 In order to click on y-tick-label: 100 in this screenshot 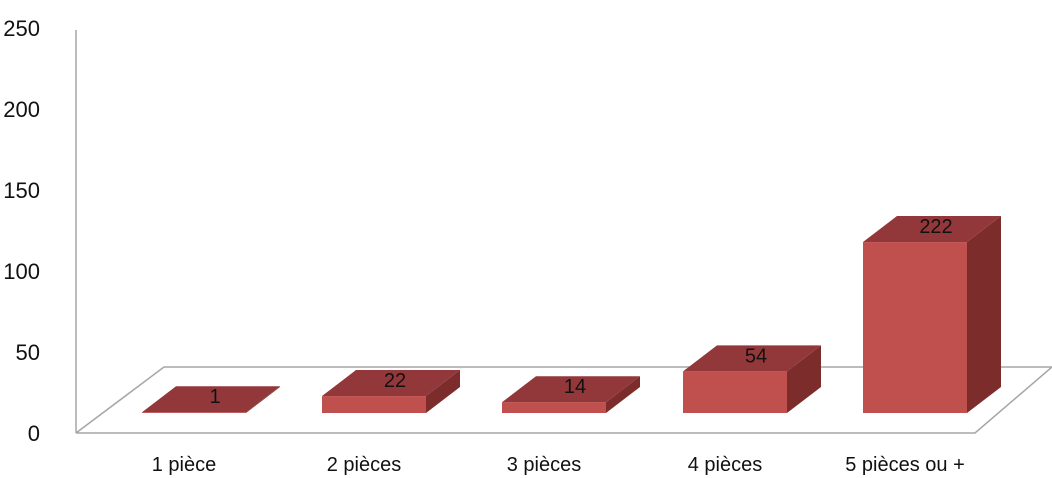, I will do `click(21, 271)`.